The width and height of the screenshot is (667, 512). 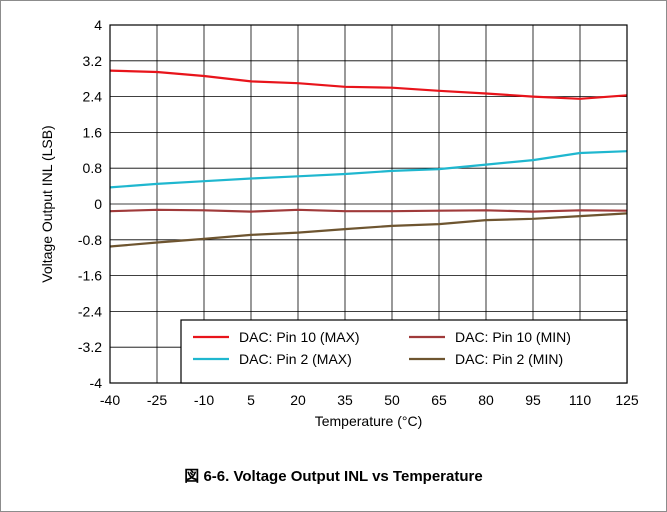 I want to click on y-tick-label: -3.2, so click(x=90, y=347).